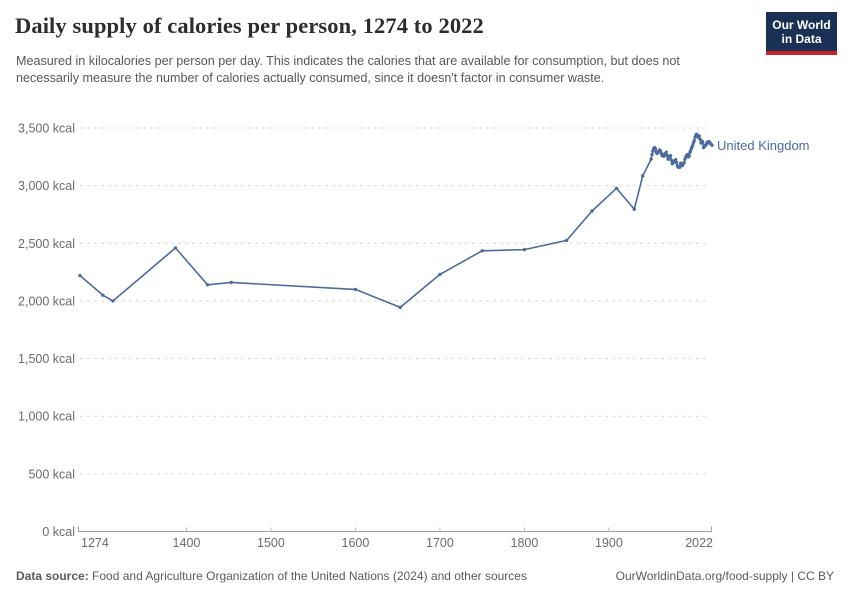  What do you see at coordinates (525, 543) in the screenshot?
I see `x-tick-label: 1800` at bounding box center [525, 543].